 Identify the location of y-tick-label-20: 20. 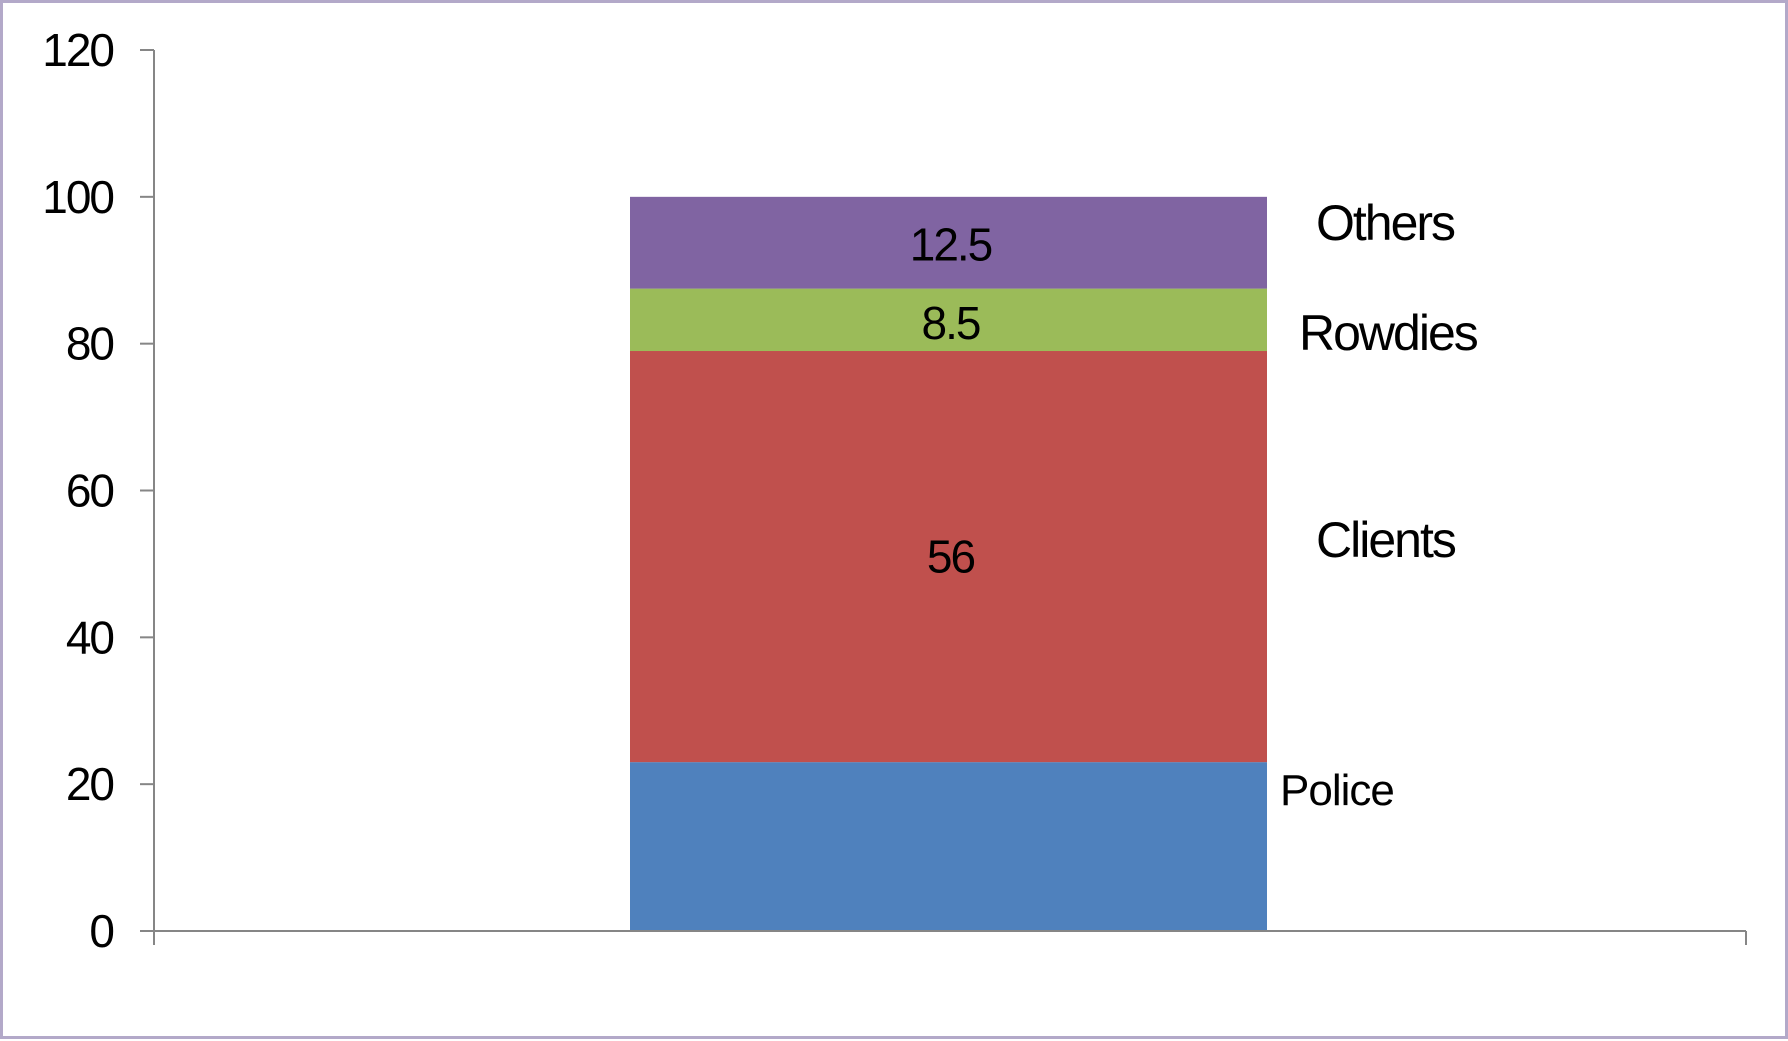
(90, 784).